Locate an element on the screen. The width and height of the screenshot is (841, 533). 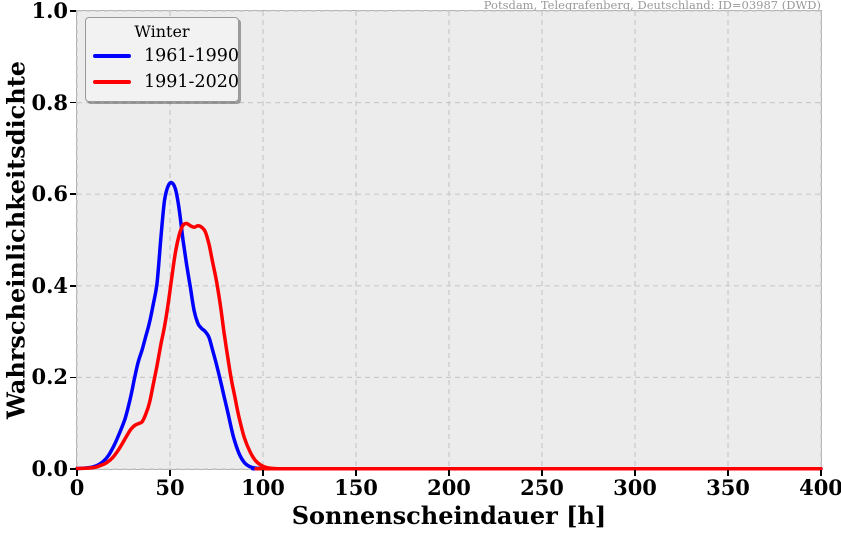
legend-entry-label: 1991-2020 is located at coordinates (191, 82).